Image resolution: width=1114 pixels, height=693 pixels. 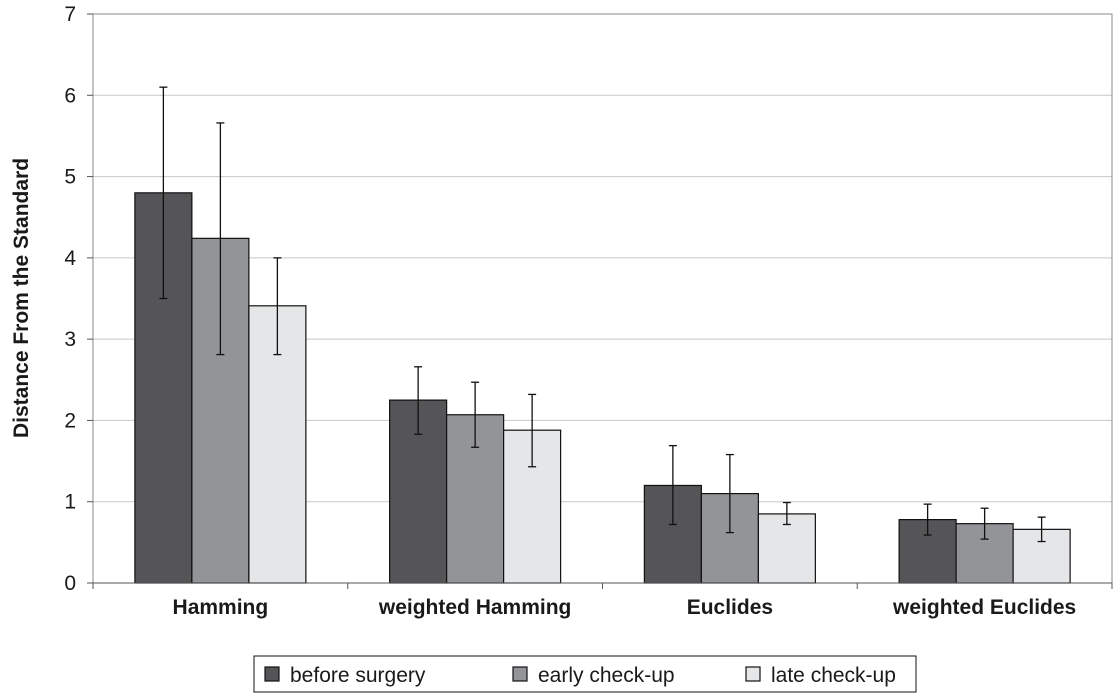 I want to click on legend-box, so click(x=585, y=674).